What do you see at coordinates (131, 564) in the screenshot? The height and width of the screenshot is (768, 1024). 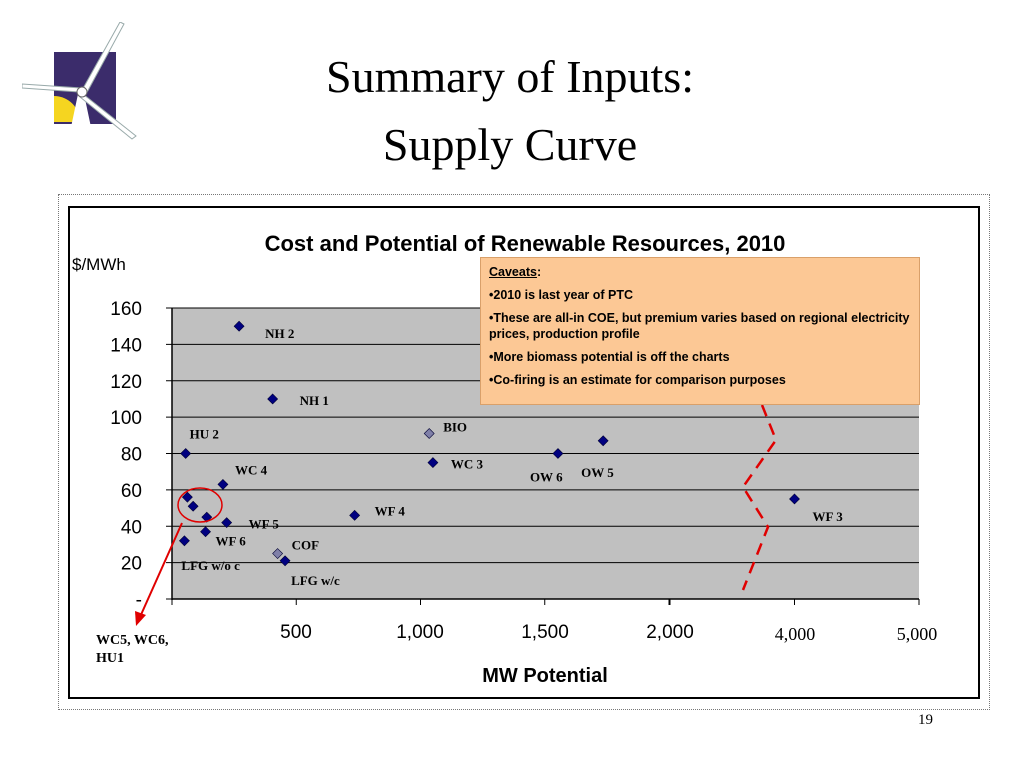 I see `y-tick-label: 20` at bounding box center [131, 564].